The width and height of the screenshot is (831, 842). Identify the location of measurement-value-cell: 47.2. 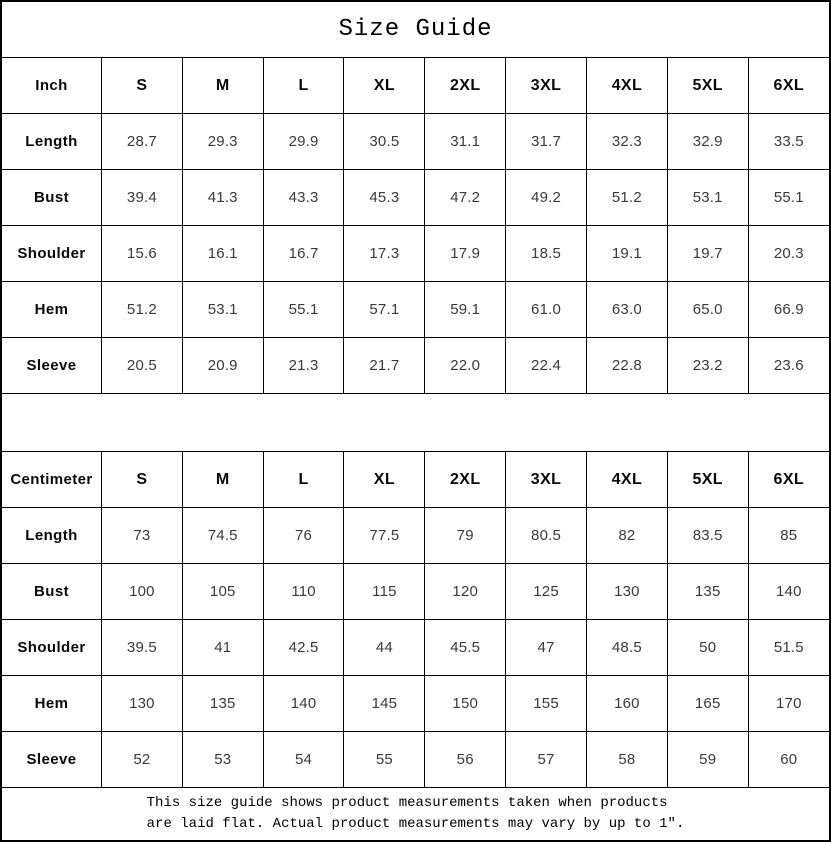
(465, 197).